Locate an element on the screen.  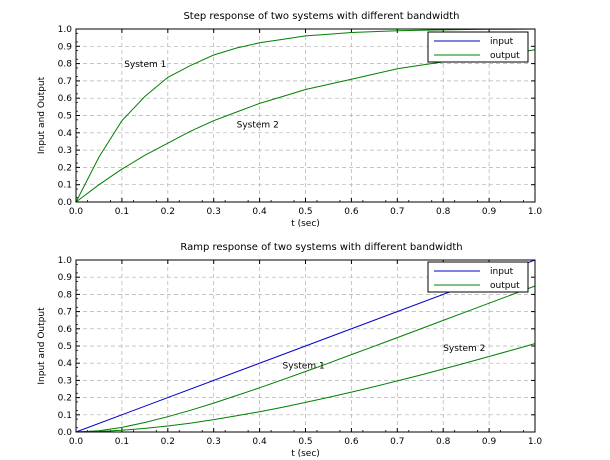
chart1-y-tick-label: 0.4 is located at coordinates (65, 134).